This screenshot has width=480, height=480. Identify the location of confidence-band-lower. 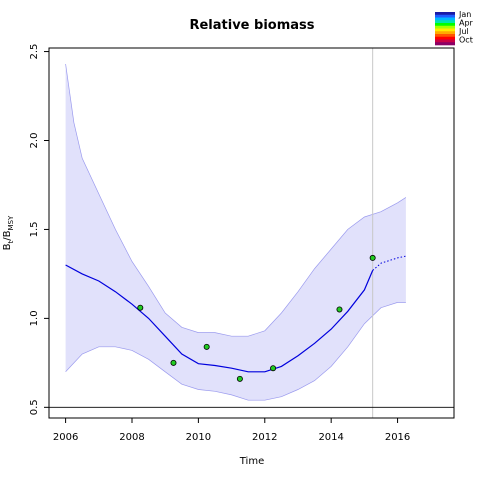
(235, 351).